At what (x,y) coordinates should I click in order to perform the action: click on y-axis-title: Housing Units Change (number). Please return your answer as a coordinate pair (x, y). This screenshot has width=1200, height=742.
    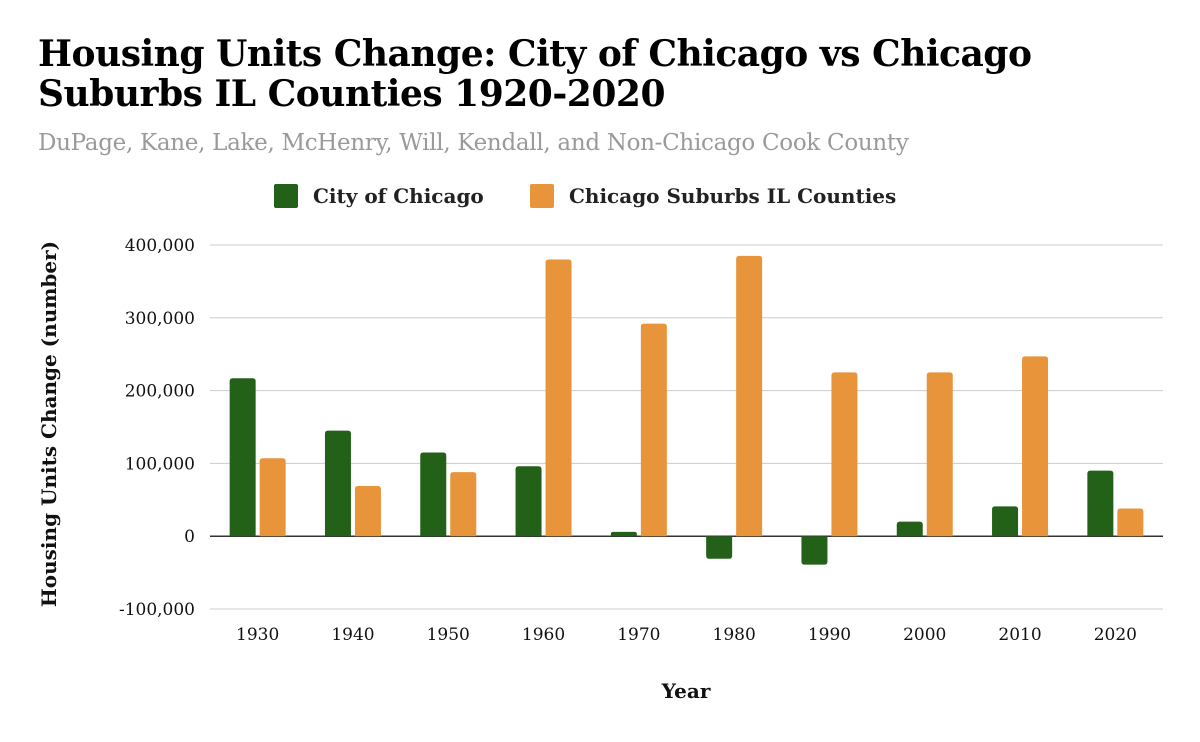
    Looking at the image, I should click on (49, 424).